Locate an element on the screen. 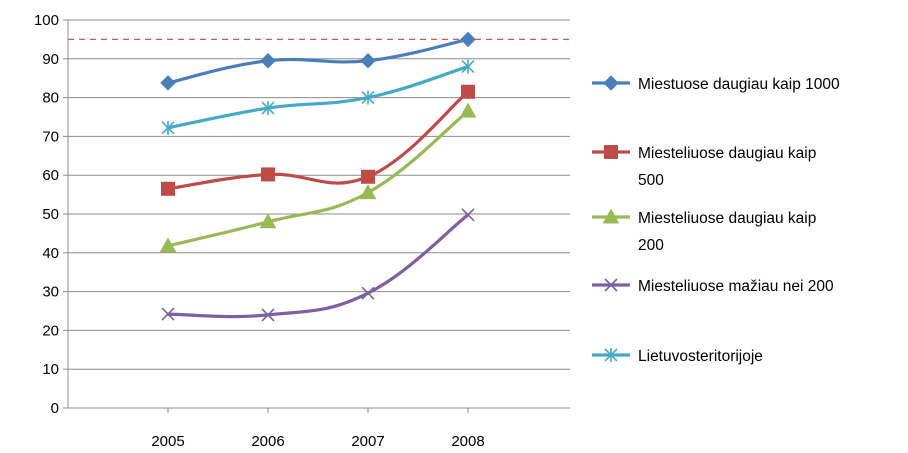 This screenshot has width=908, height=453. x-tick-label: 2005 is located at coordinates (167, 441).